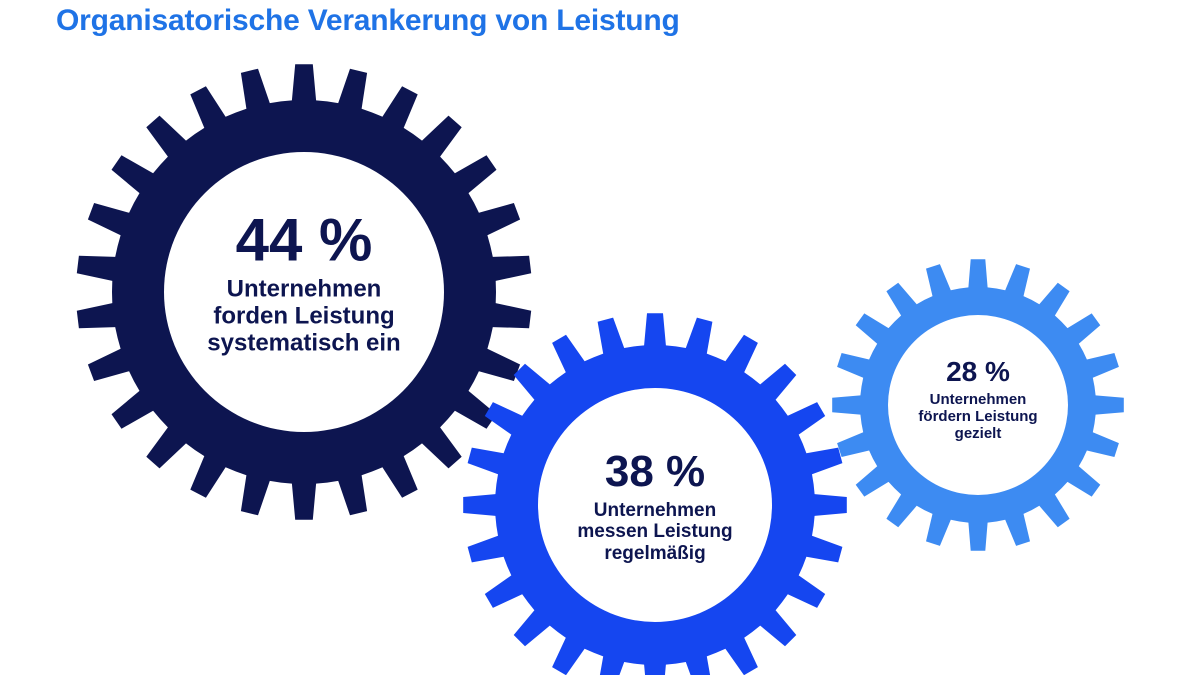 The height and width of the screenshot is (675, 1200). I want to click on gear-medium-center, so click(655, 505).